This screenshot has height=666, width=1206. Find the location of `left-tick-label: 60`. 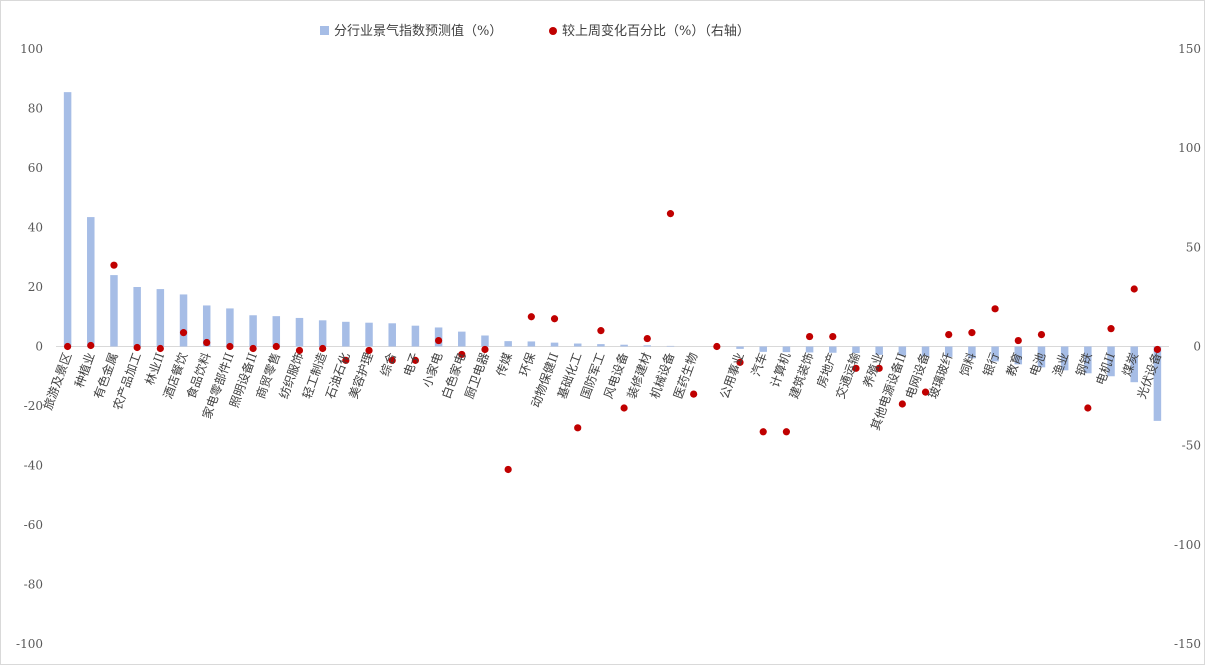

left-tick-label: 60 is located at coordinates (35, 168).